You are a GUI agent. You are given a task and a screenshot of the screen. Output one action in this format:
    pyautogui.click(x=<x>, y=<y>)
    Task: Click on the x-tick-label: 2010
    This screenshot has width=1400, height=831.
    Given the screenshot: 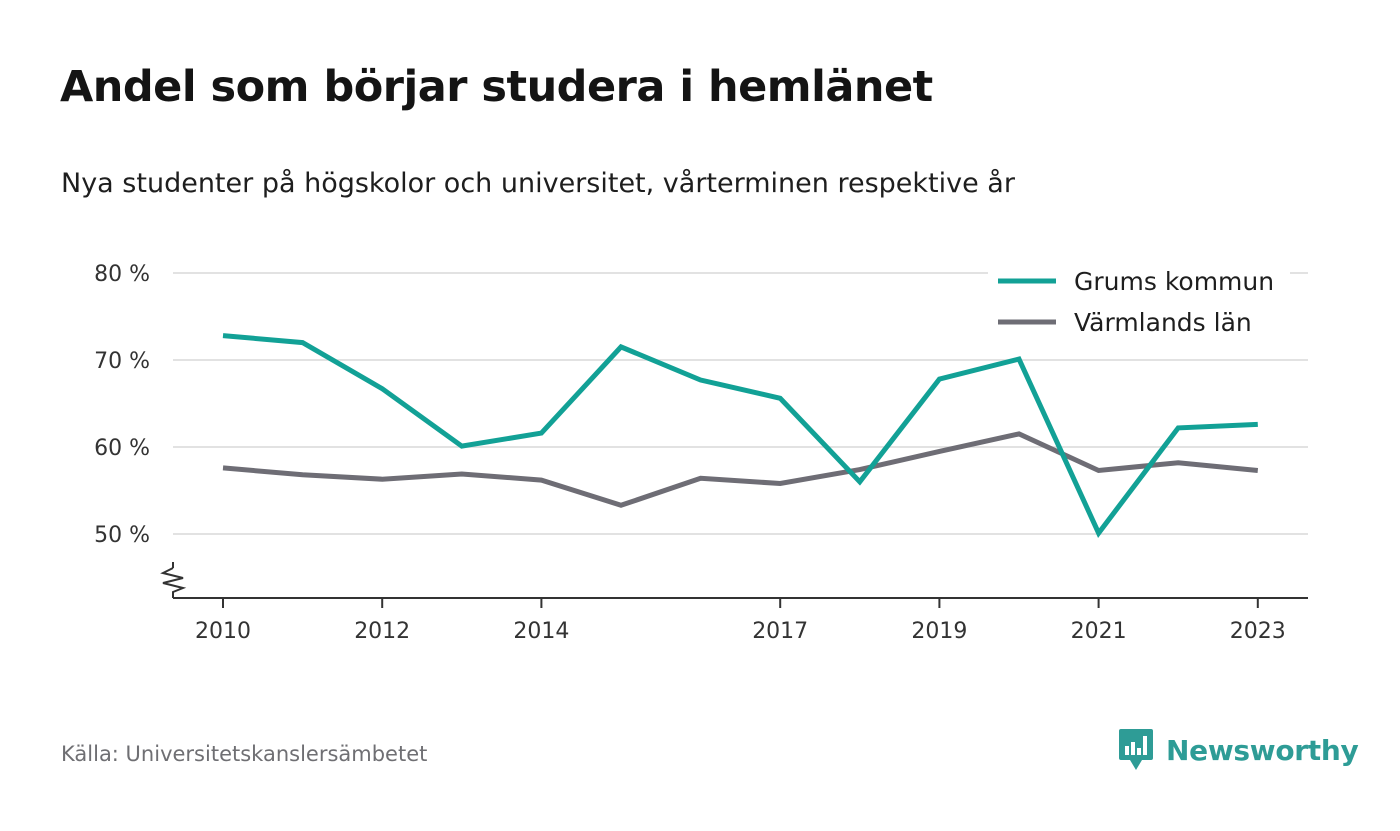 What is the action you would take?
    pyautogui.click(x=223, y=631)
    